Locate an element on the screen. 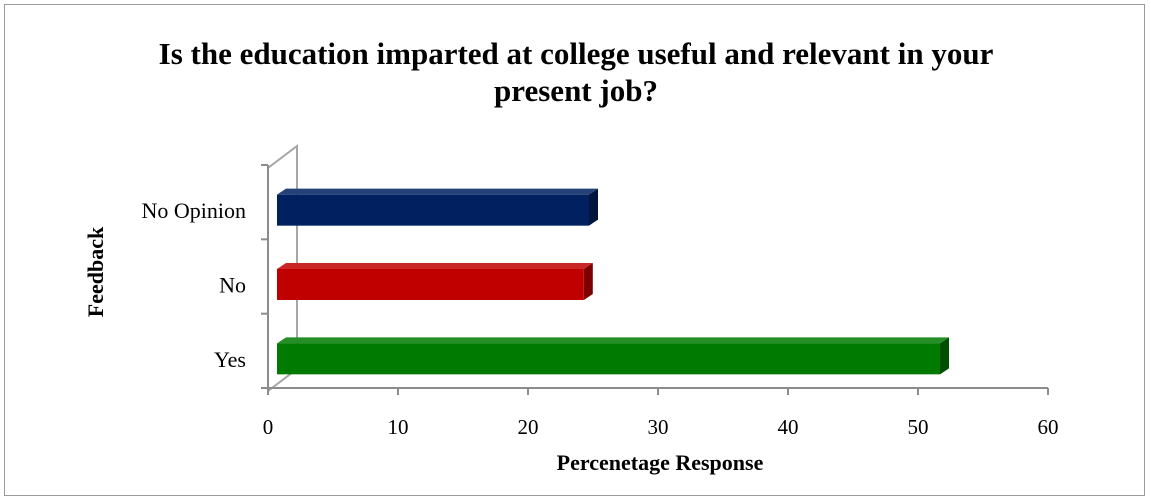 This screenshot has width=1151, height=502. x-tick-label-2: 20 is located at coordinates (528, 427).